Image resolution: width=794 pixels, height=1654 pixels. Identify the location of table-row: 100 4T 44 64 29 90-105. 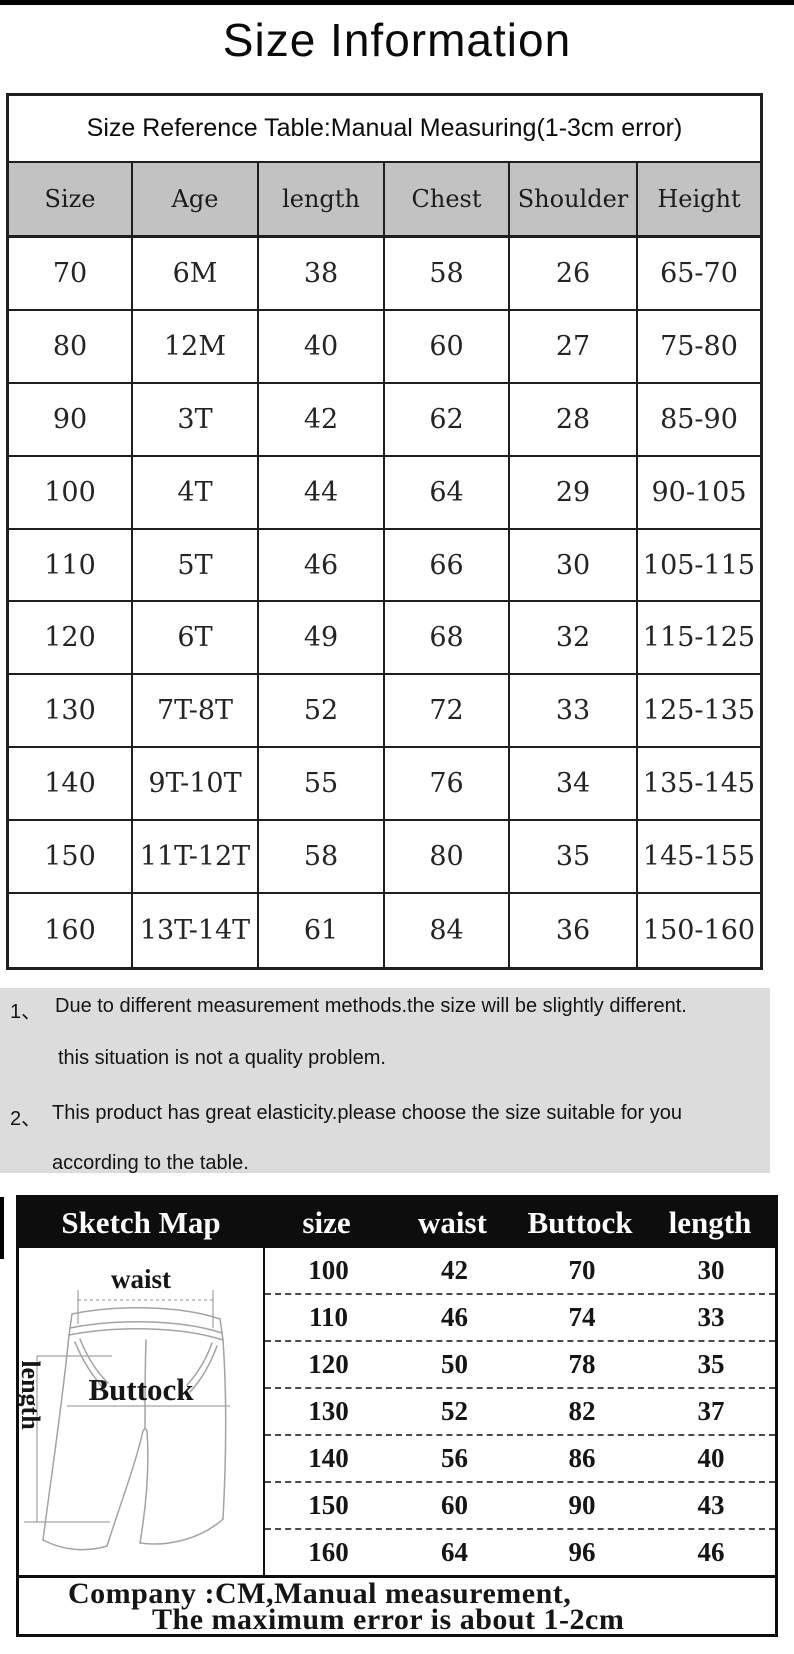
(384, 493).